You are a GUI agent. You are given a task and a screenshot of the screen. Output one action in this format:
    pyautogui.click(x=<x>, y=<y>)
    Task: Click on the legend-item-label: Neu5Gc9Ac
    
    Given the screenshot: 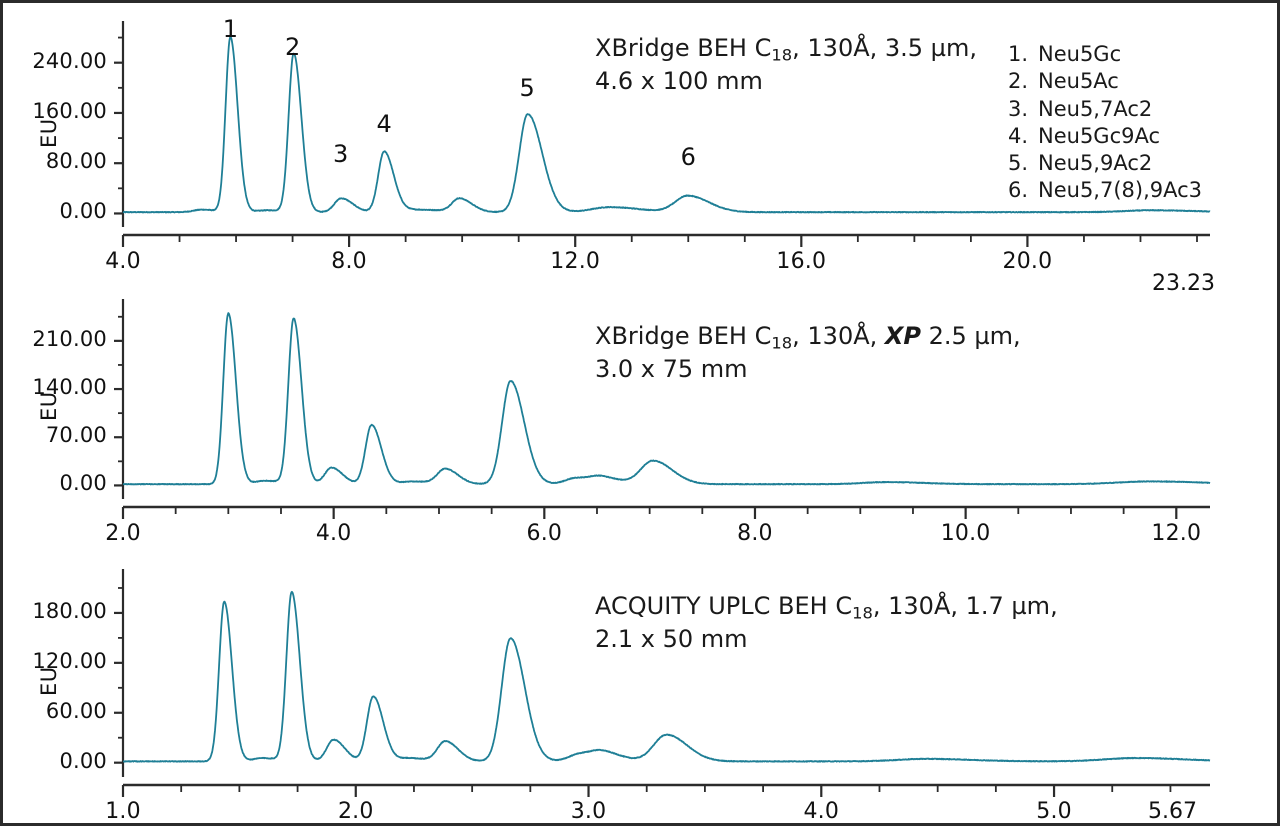 What is the action you would take?
    pyautogui.click(x=1099, y=135)
    